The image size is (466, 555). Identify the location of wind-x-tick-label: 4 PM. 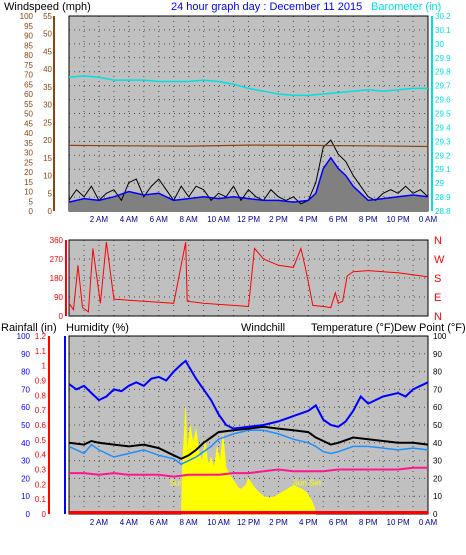
(308, 219).